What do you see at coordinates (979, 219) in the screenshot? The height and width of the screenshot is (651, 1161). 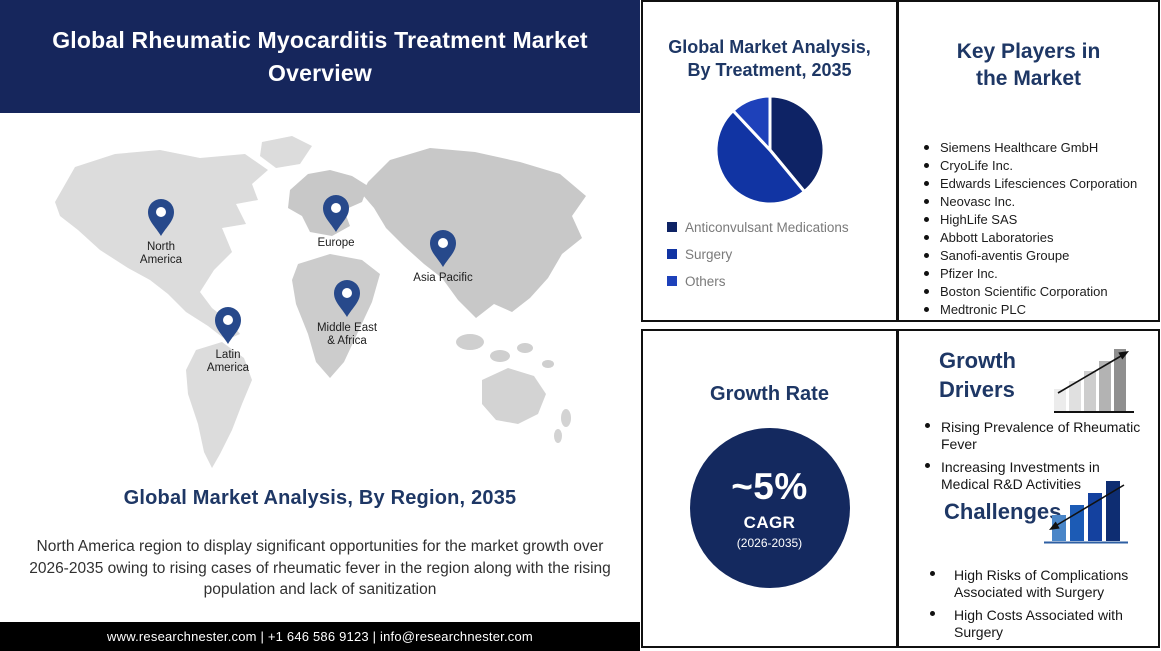 I see `list-item-text: HighLife SAS` at bounding box center [979, 219].